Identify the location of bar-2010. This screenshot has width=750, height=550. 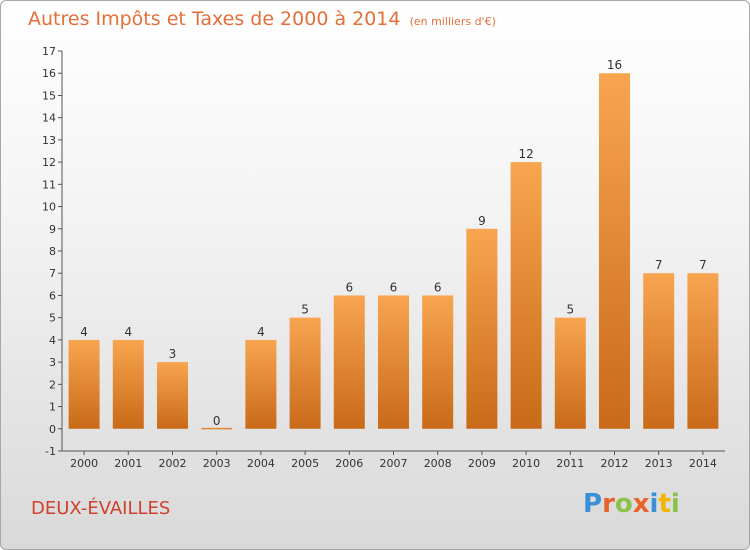
(526, 295).